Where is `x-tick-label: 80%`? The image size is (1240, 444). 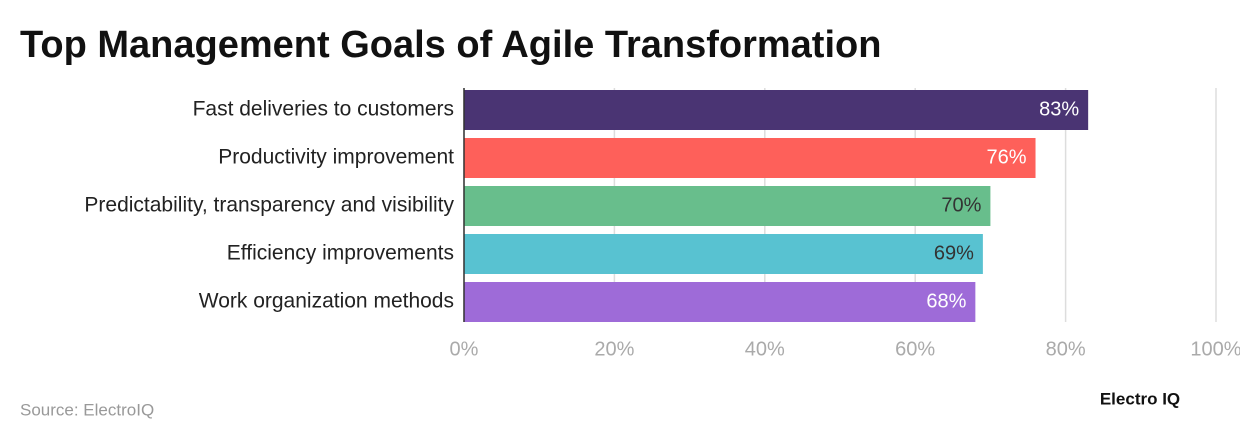
x-tick-label: 80% is located at coordinates (1066, 349).